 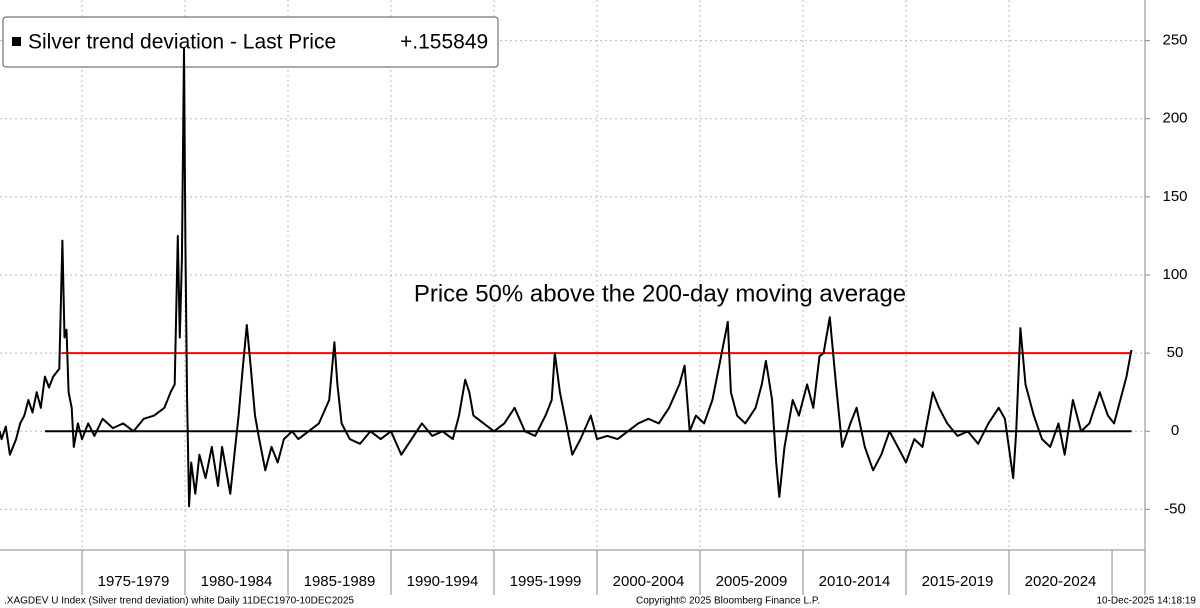 I want to click on legend-marker, so click(x=16, y=41).